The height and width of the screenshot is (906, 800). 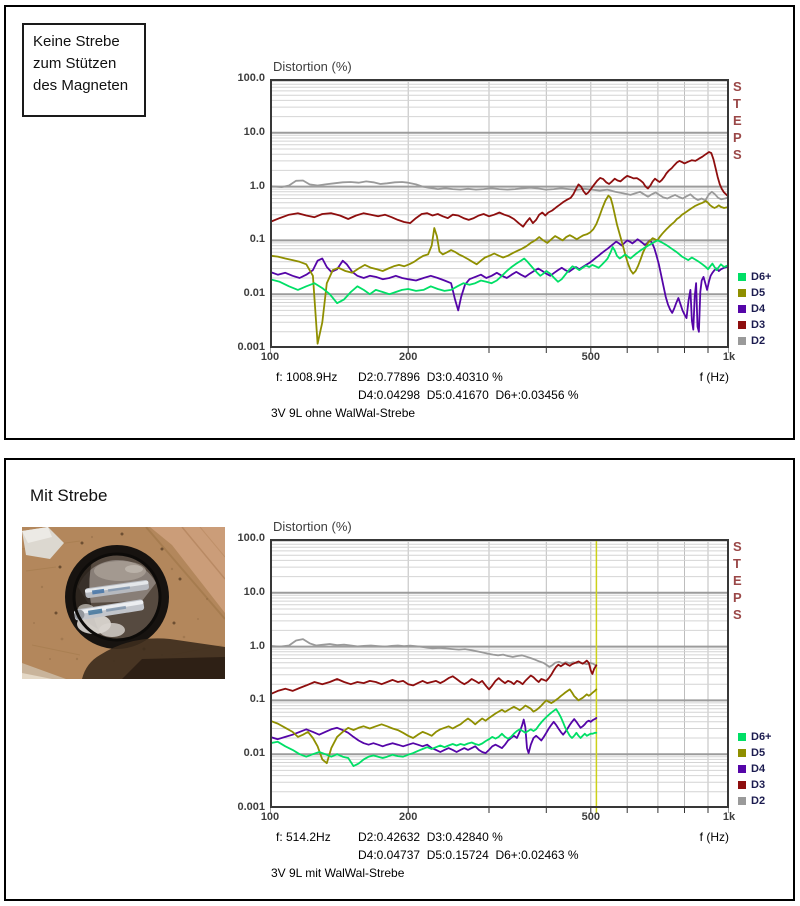 What do you see at coordinates (69, 495) in the screenshot?
I see `note-text: Mit Strebe` at bounding box center [69, 495].